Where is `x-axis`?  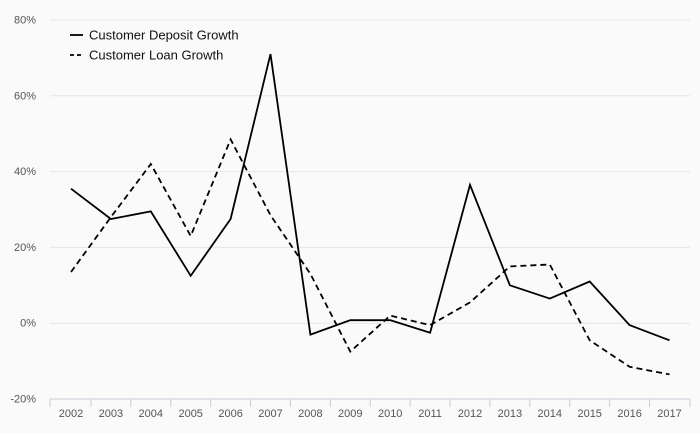 x-axis is located at coordinates (370, 402).